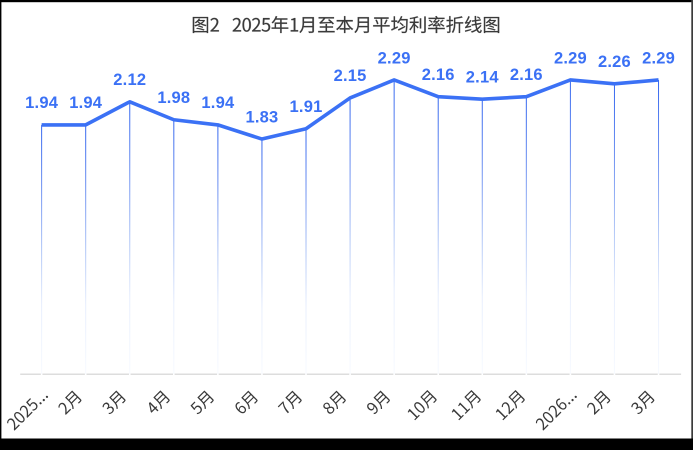 This screenshot has height=450, width=693. What do you see at coordinates (614, 62) in the screenshot?
I see `svg-text: 2.26` at bounding box center [614, 62].